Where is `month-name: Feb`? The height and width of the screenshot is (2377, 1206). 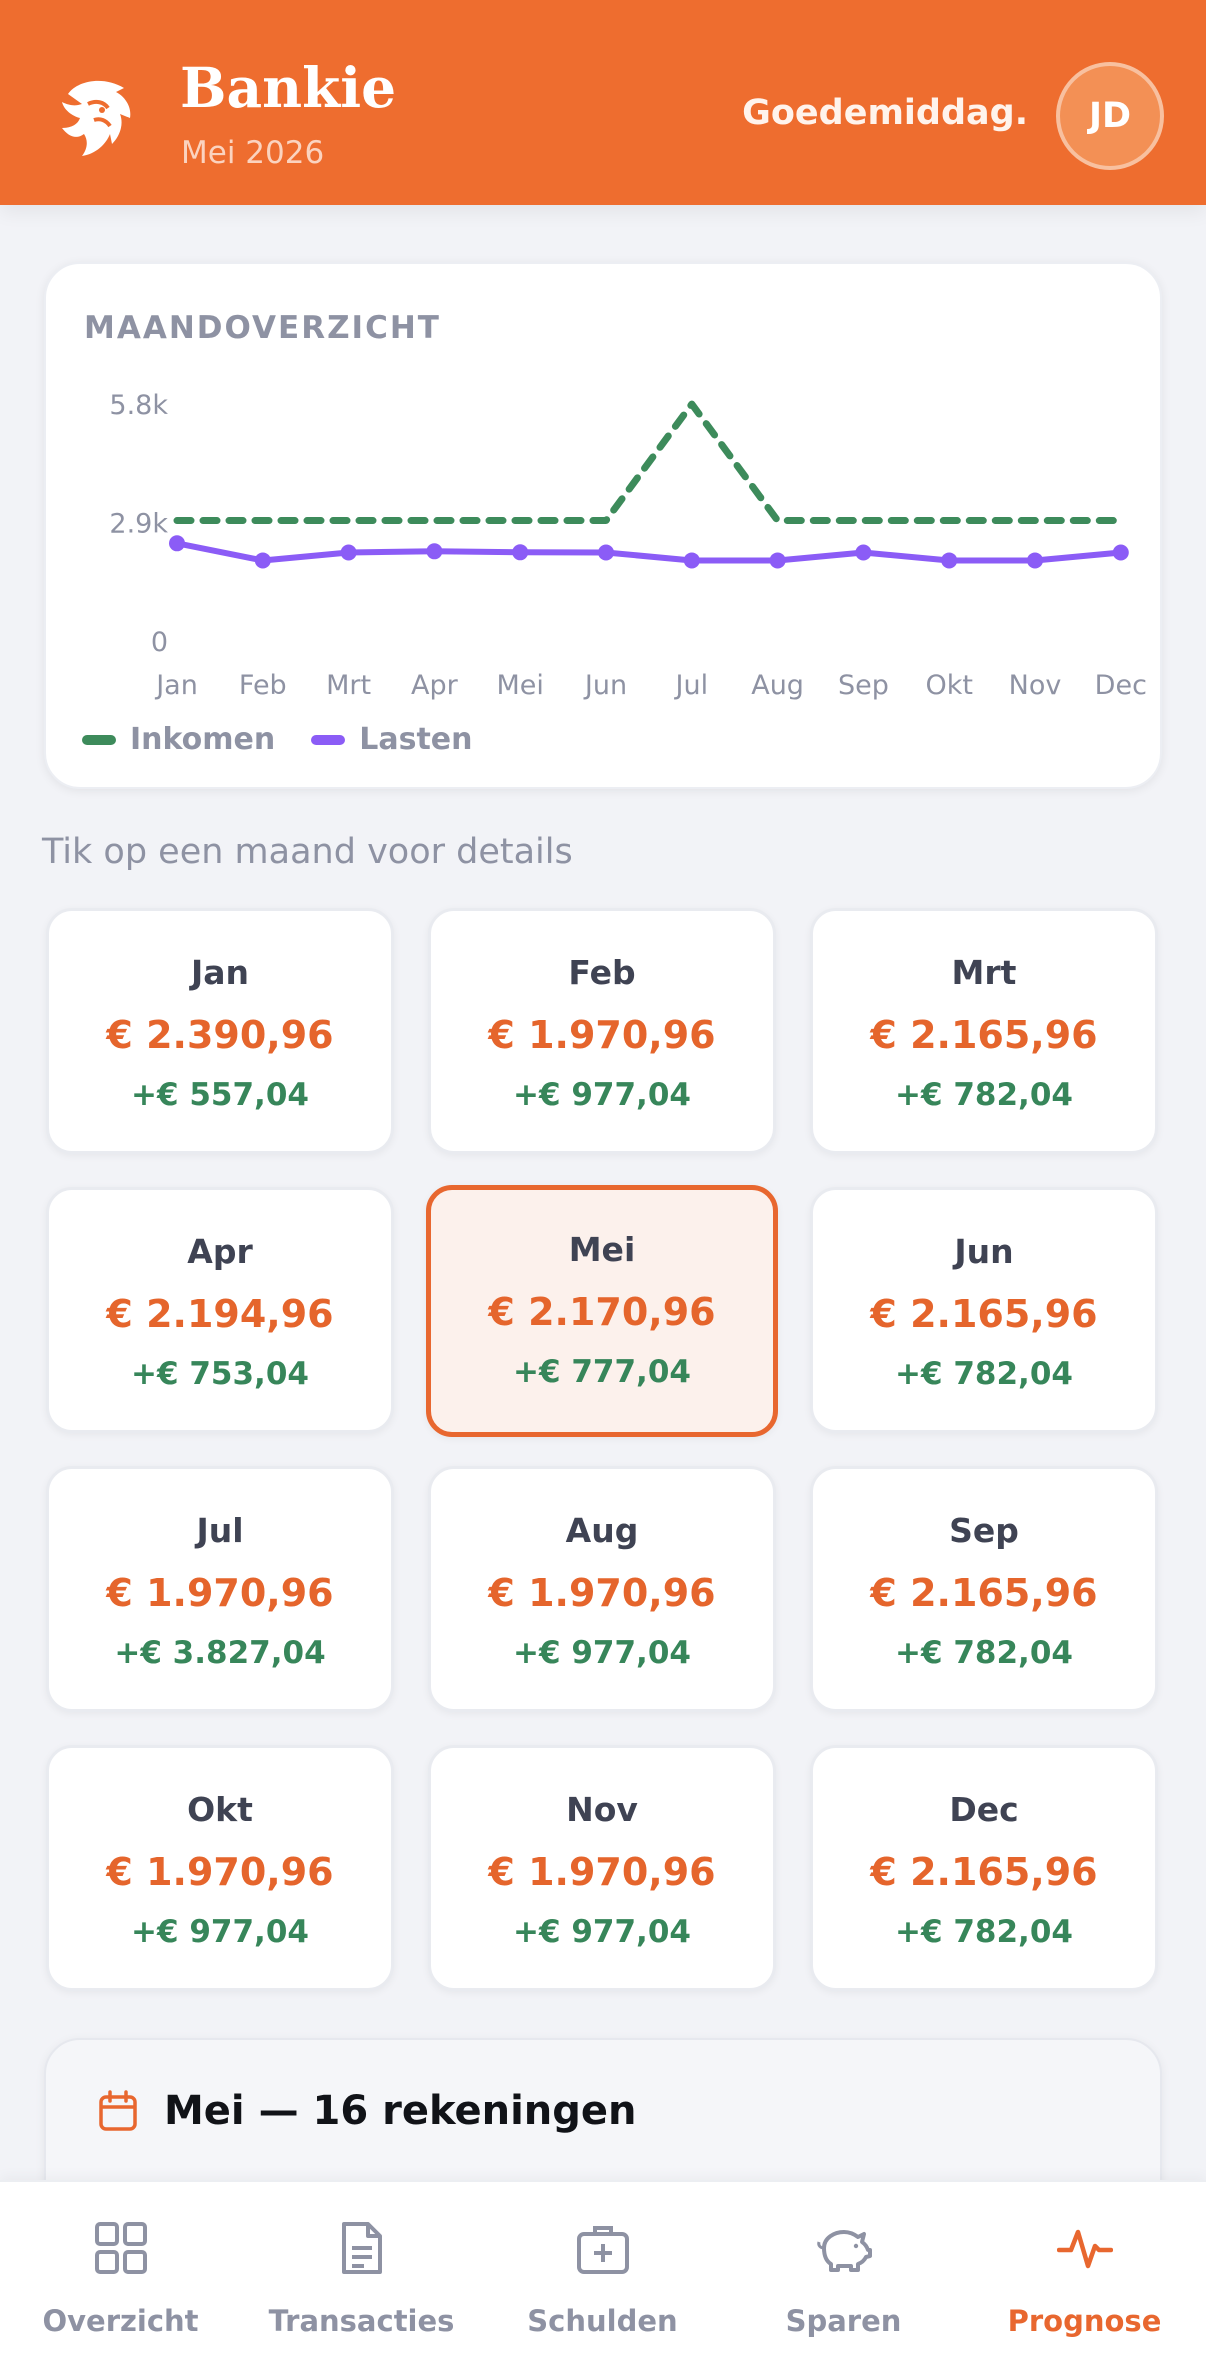 month-name: Feb is located at coordinates (602, 972).